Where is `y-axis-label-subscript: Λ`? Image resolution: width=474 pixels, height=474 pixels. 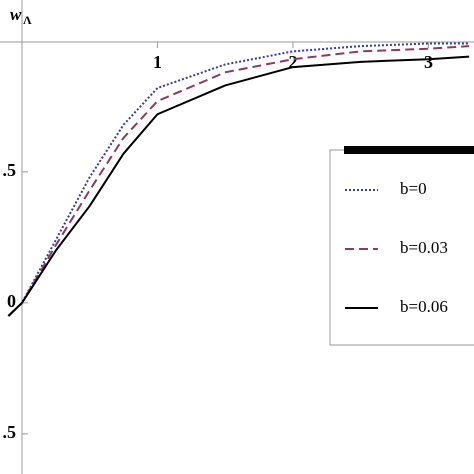
y-axis-label-subscript: Λ is located at coordinates (27, 20).